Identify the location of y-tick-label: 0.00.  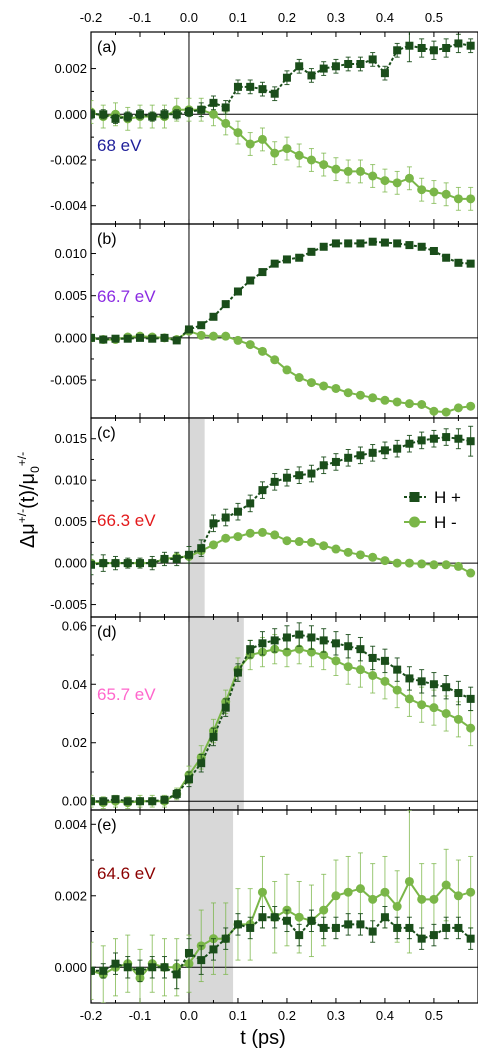
(74, 801).